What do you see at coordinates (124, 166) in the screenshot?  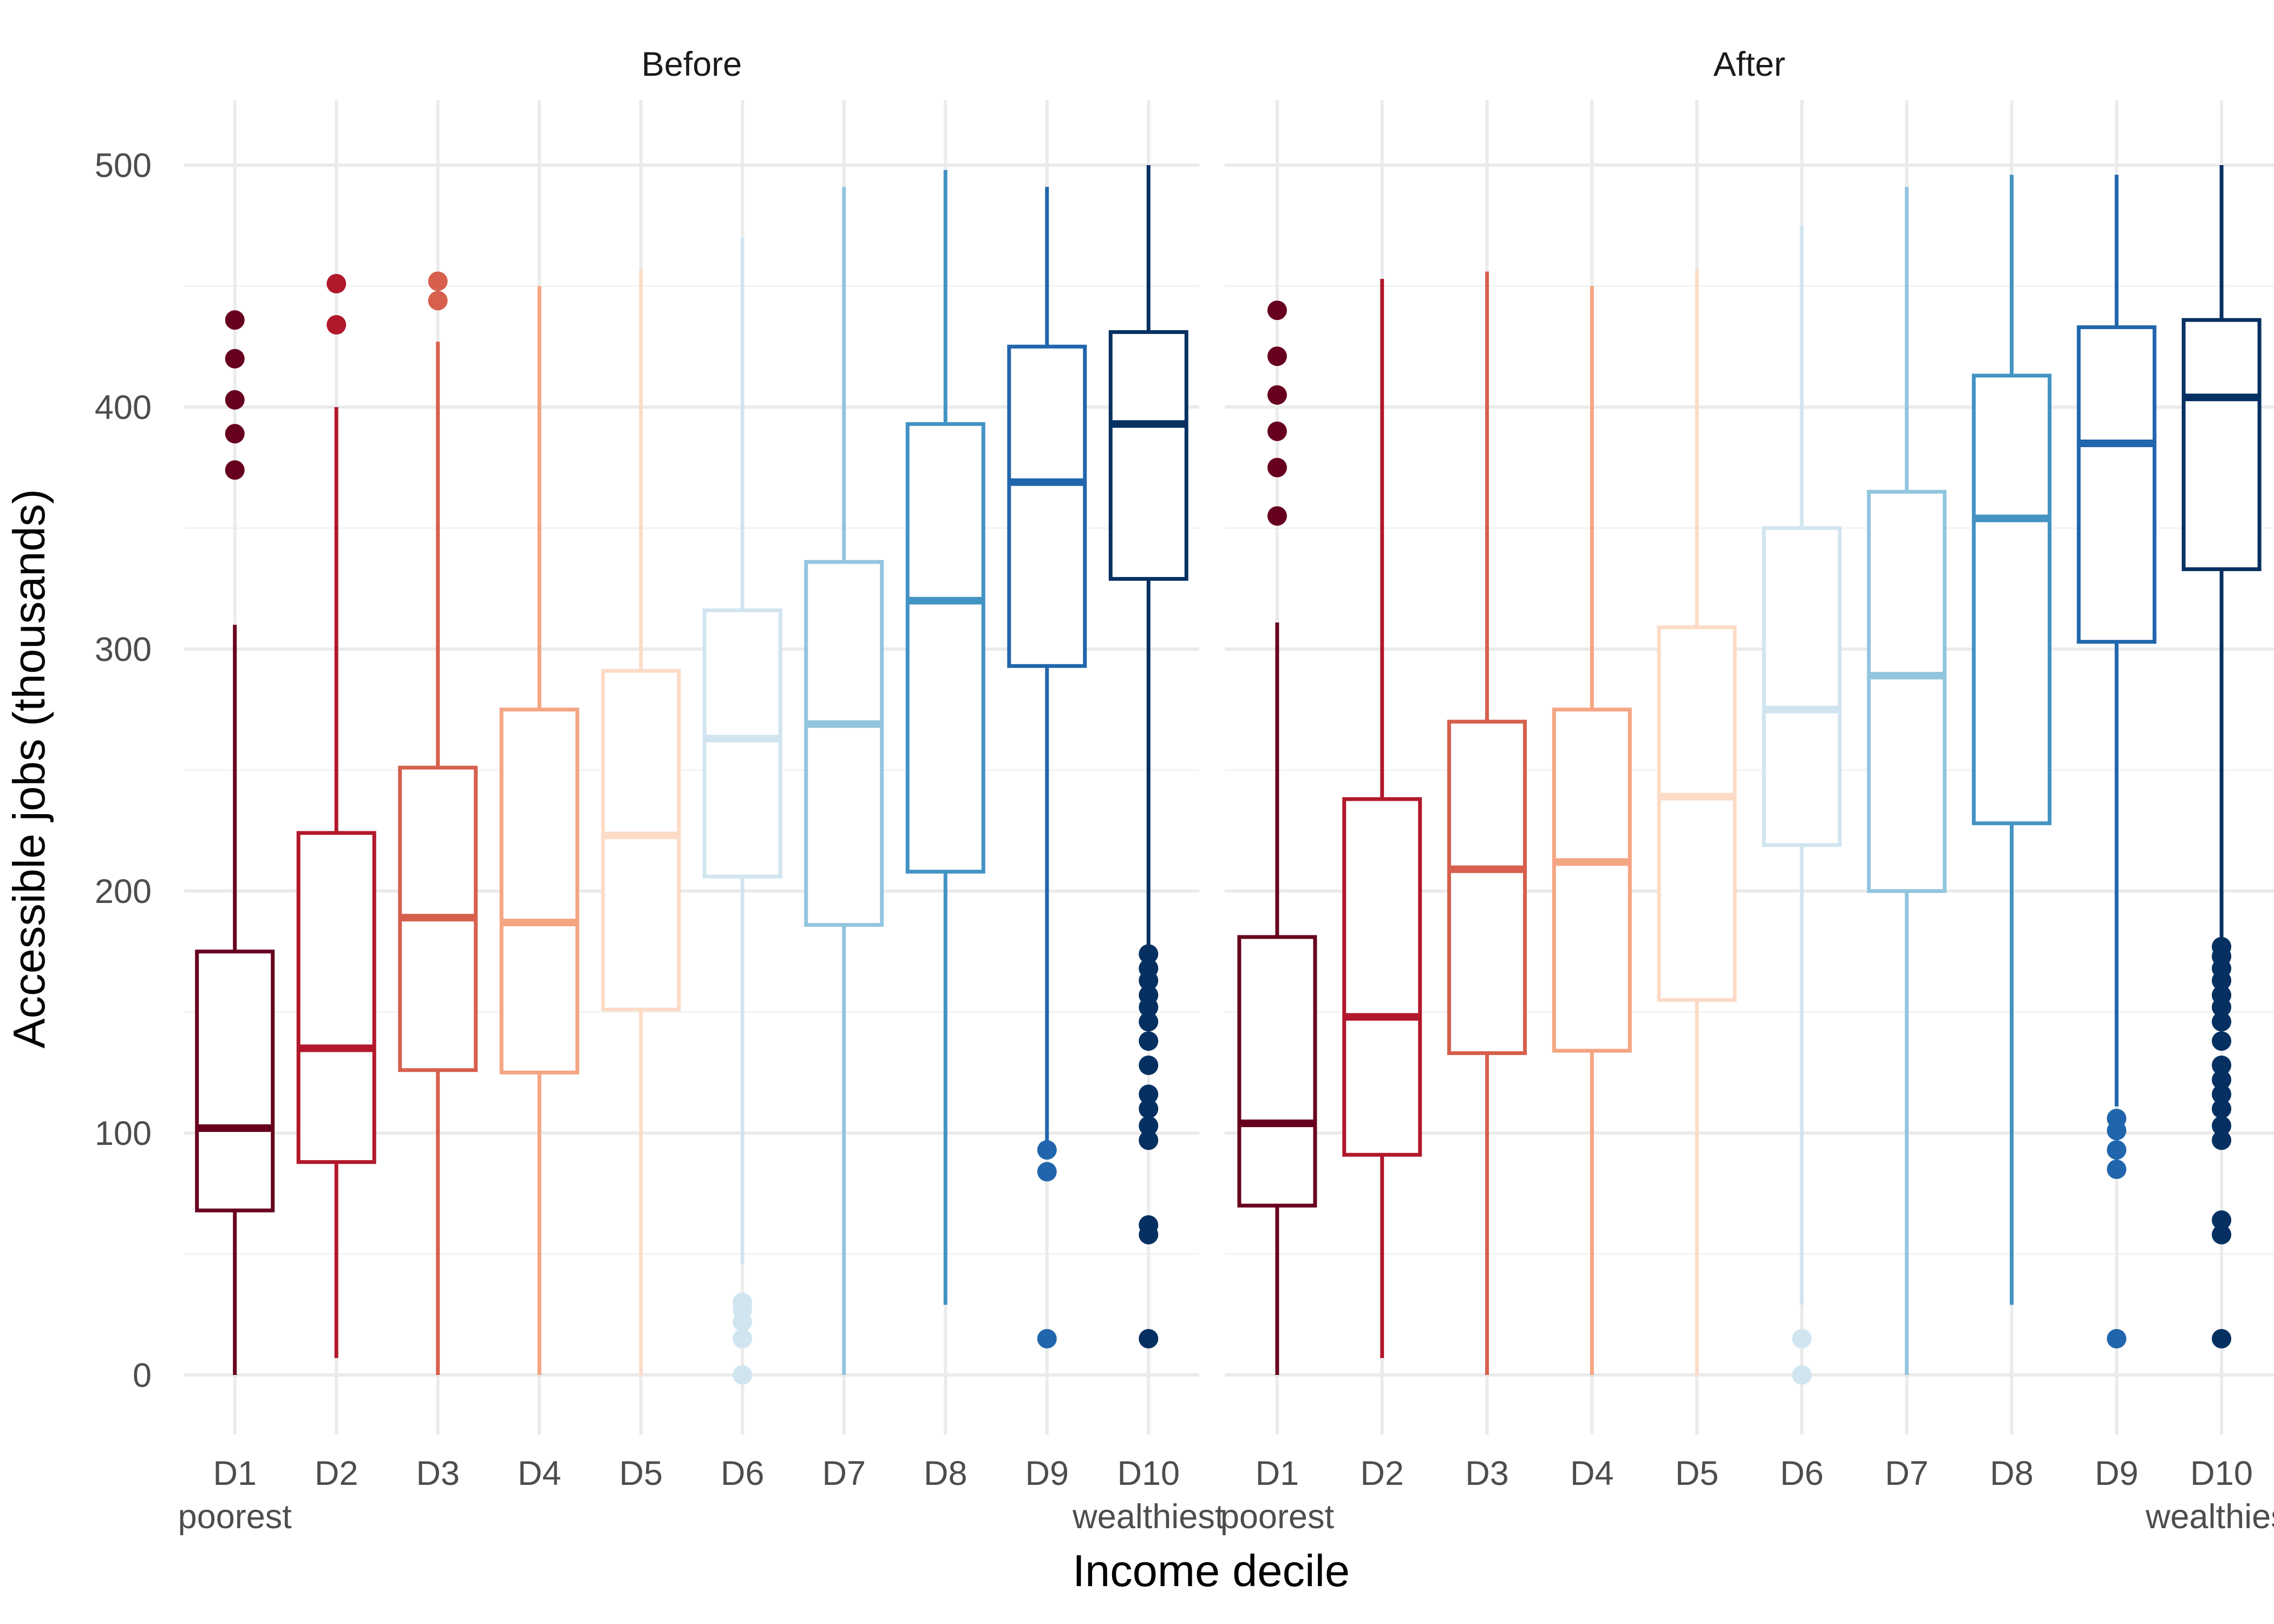 I see `y-tick-label: 500` at bounding box center [124, 166].